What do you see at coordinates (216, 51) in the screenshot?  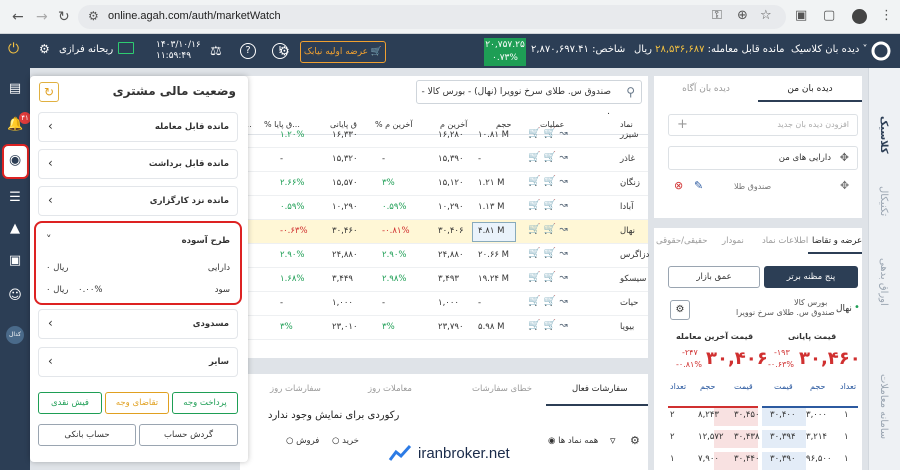 I see `scale-icon: ⚖` at bounding box center [216, 51].